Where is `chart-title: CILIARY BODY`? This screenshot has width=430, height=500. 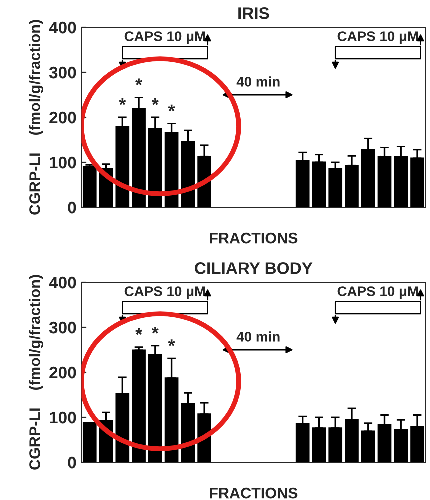 chart-title: CILIARY BODY is located at coordinates (254, 268).